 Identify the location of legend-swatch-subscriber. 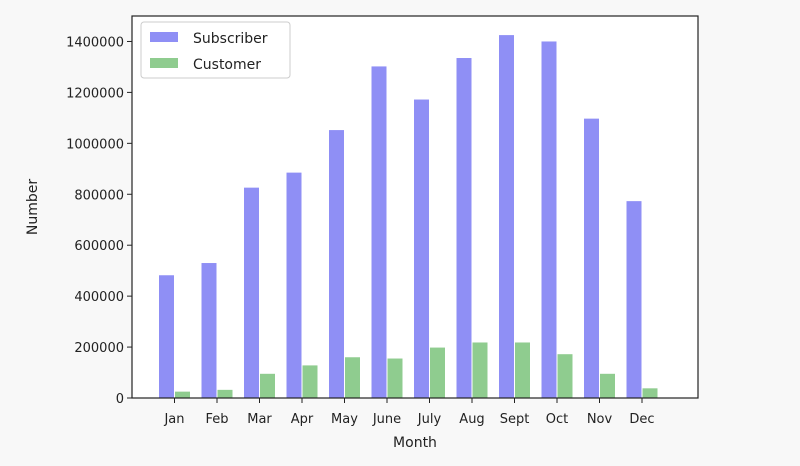
(164, 37).